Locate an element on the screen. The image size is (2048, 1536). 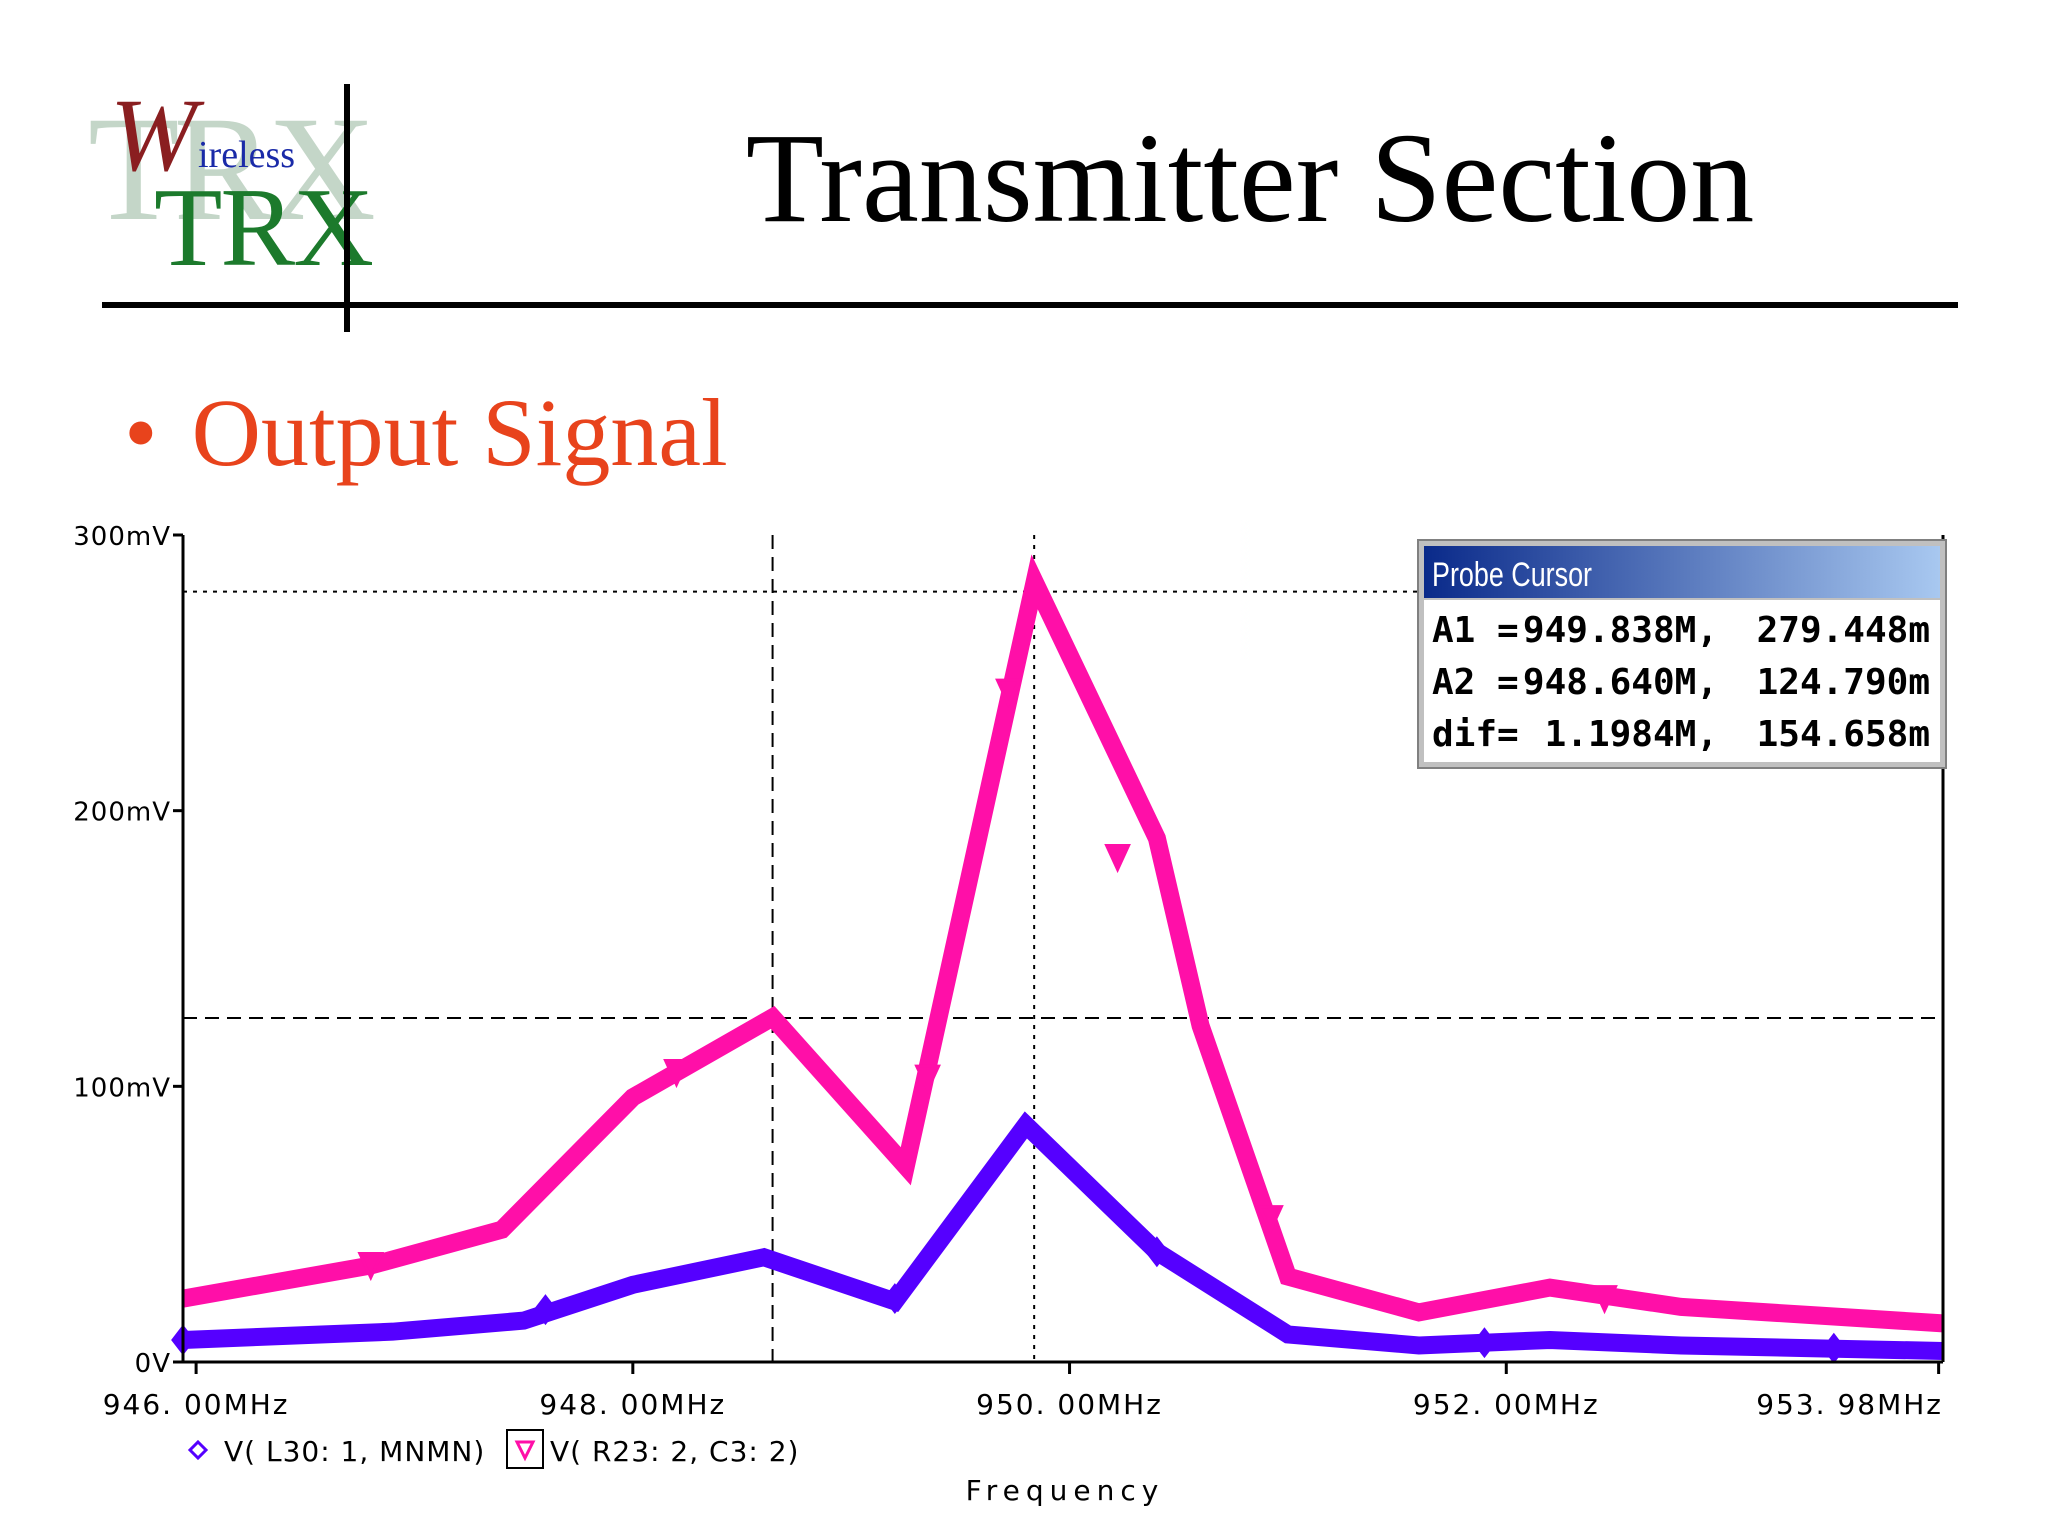
company-logo: TRX W ireless TRX is located at coordinates (232, 181).